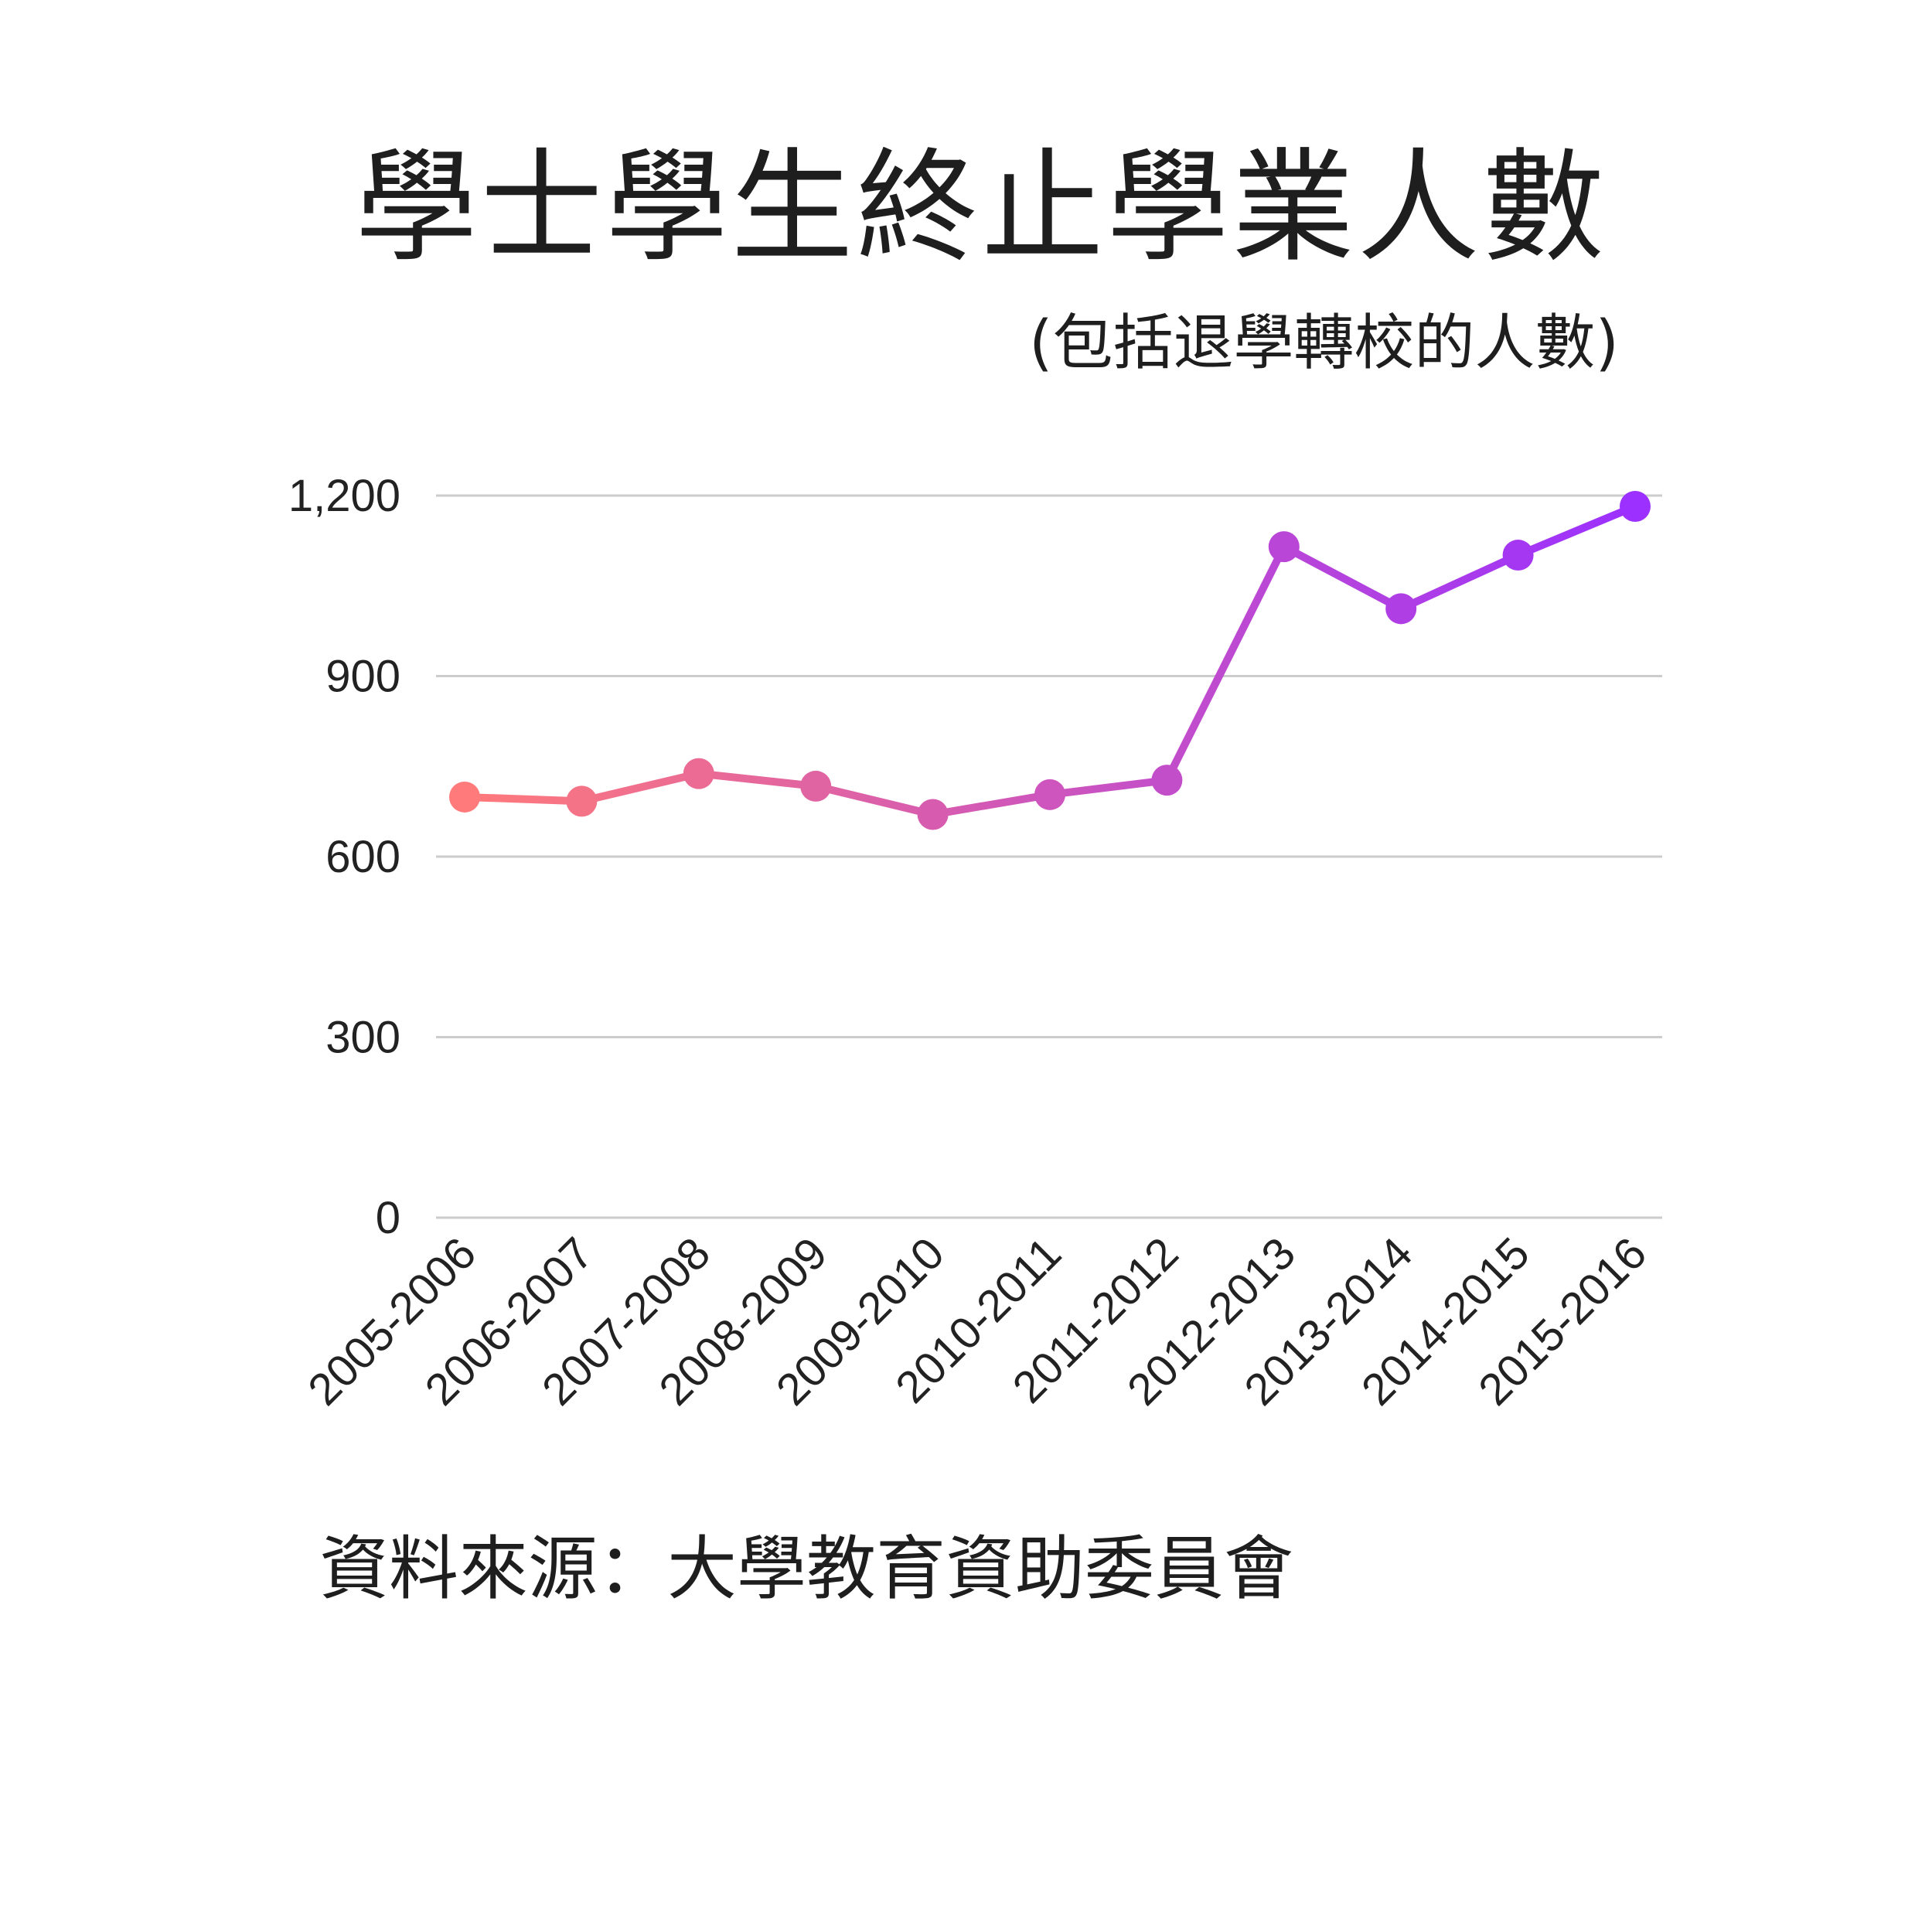 The height and width of the screenshot is (1932, 1932). What do you see at coordinates (1050, 661) in the screenshot?
I see `series-line` at bounding box center [1050, 661].